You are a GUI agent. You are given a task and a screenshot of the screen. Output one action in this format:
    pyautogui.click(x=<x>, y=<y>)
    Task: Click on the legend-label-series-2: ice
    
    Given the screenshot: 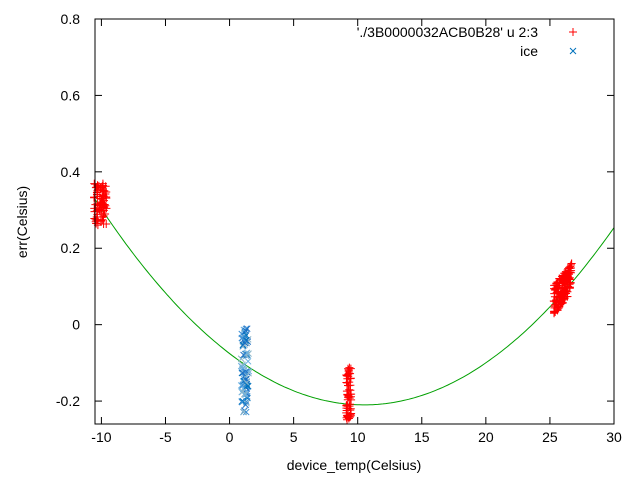 What is the action you would take?
    pyautogui.click(x=529, y=51)
    